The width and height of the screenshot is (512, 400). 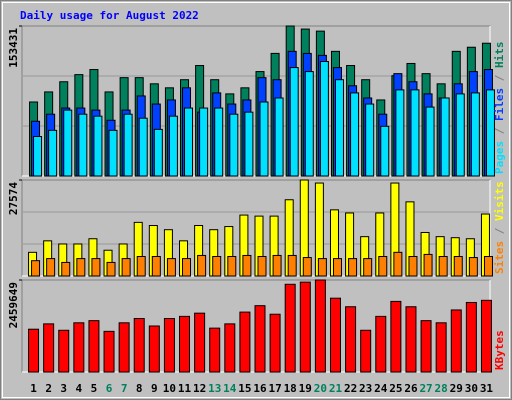 What do you see at coordinates (487, 388) in the screenshot?
I see `x-tick-label: 31` at bounding box center [487, 388].